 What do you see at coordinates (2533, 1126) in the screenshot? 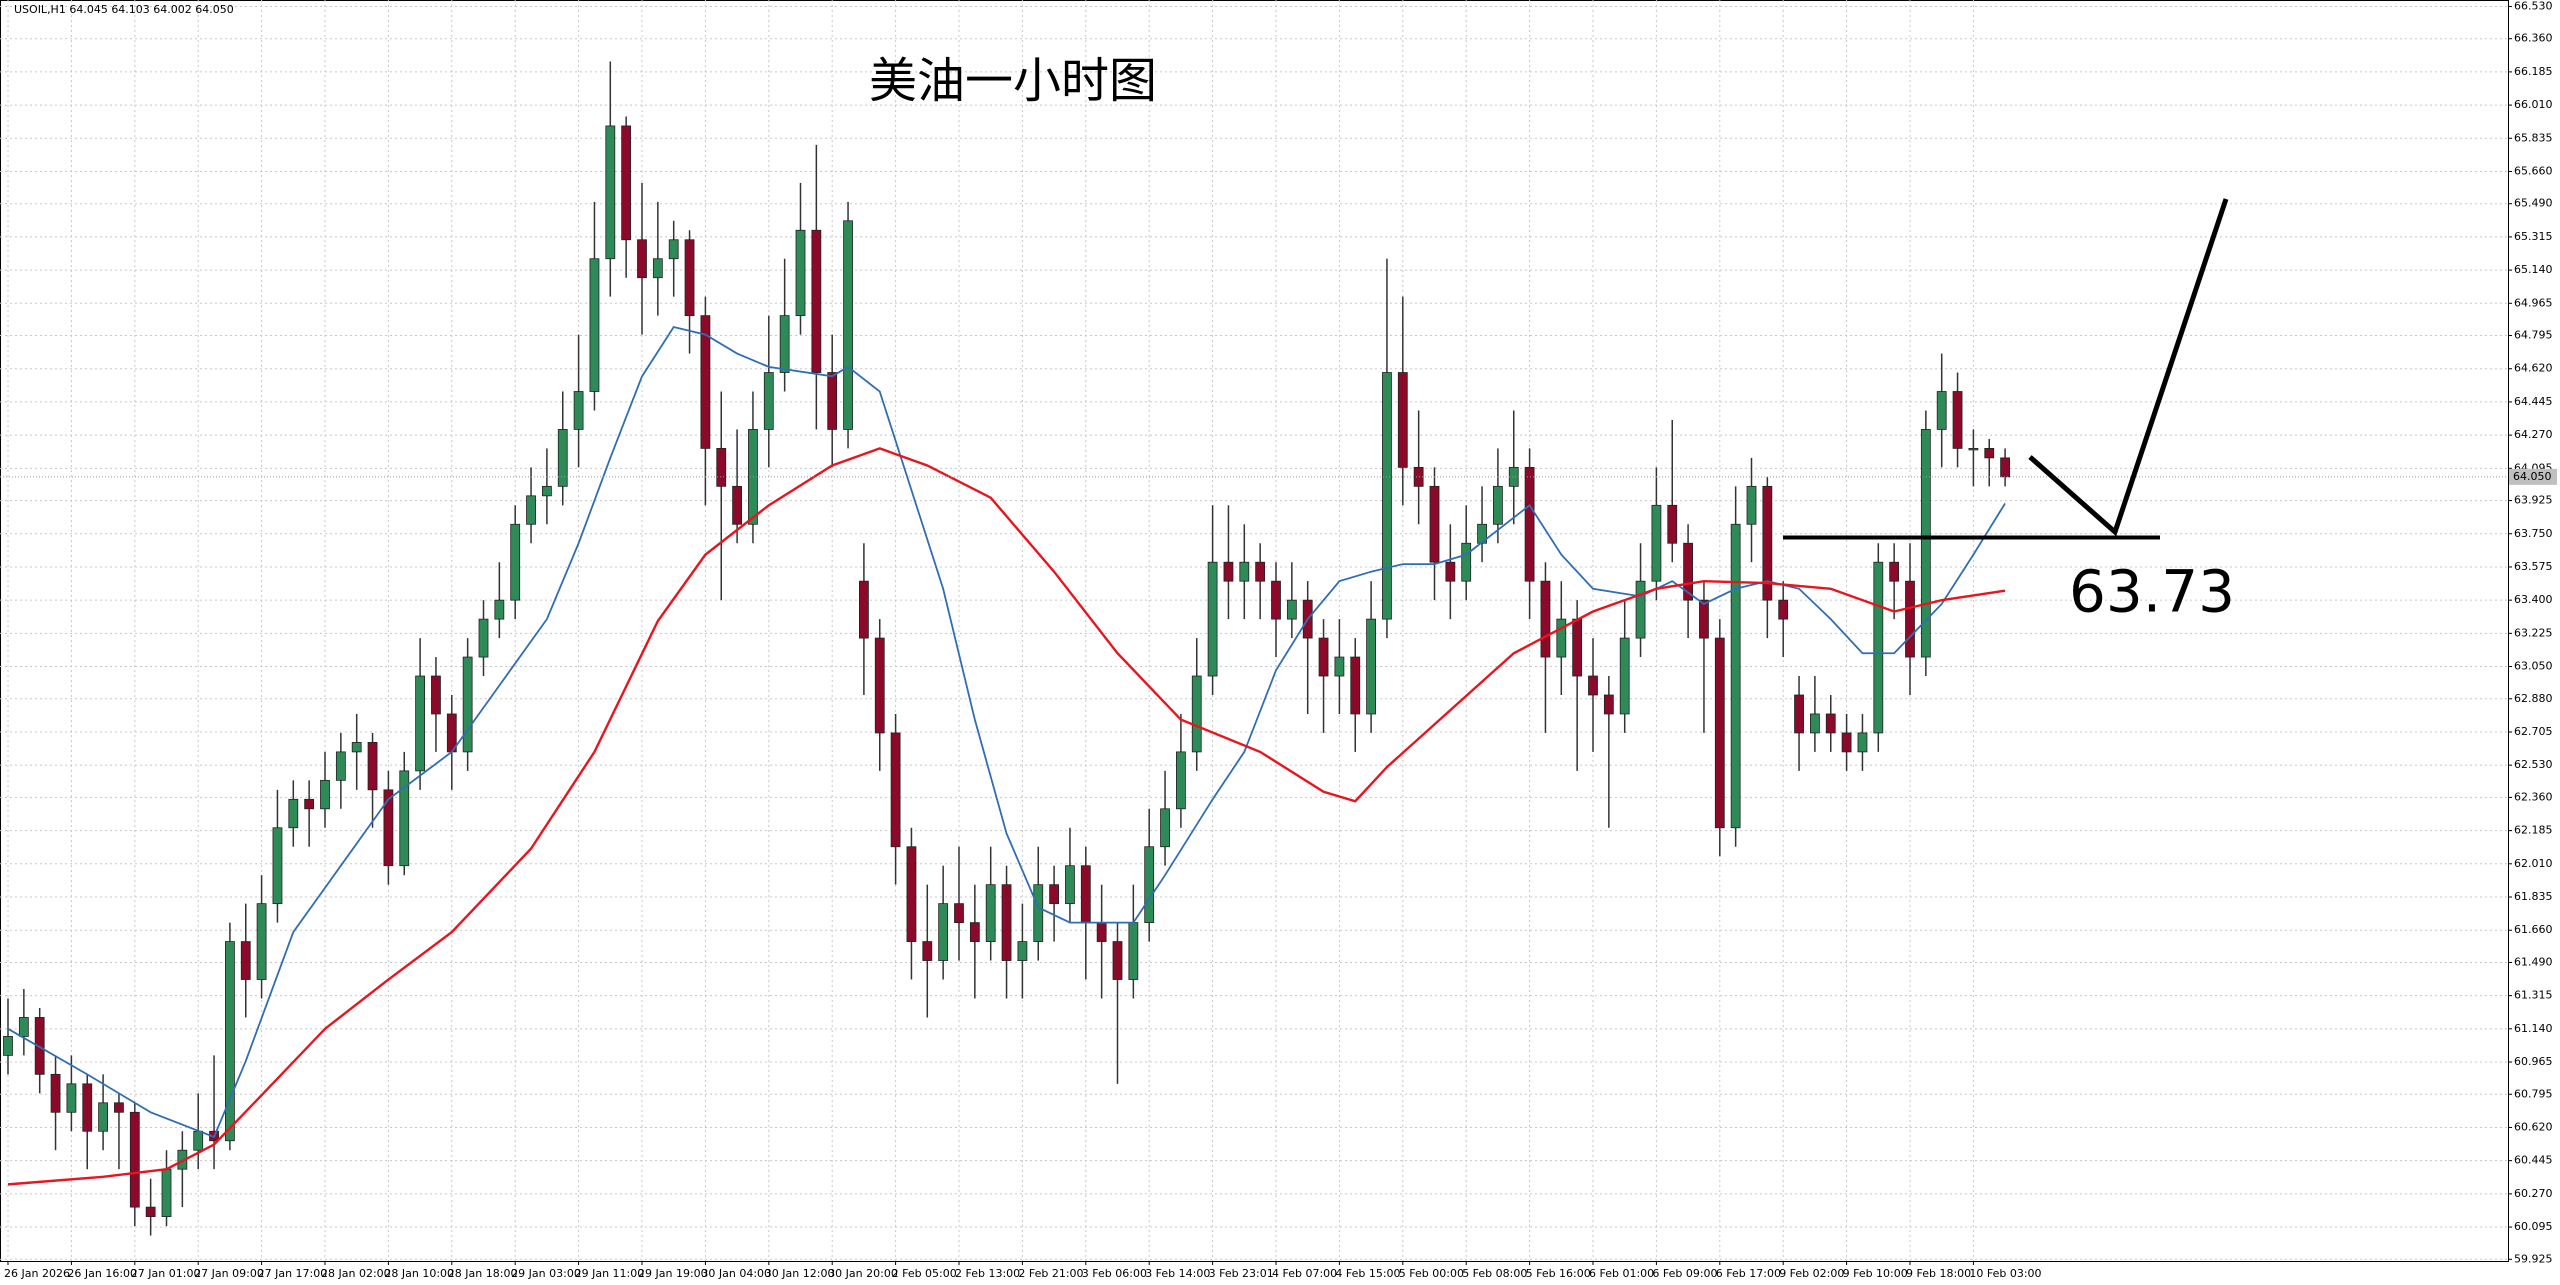
I see `y-tick-label: 60.620` at bounding box center [2533, 1126].